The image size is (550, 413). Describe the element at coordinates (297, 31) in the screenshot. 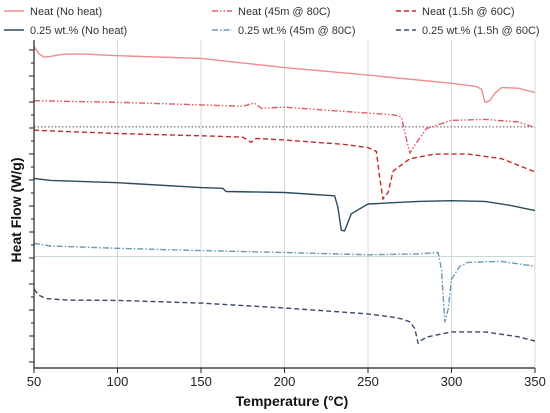

I see `legend-label-025-45m-80c: 0.25 wt.% (45m @ 80C)` at that location.